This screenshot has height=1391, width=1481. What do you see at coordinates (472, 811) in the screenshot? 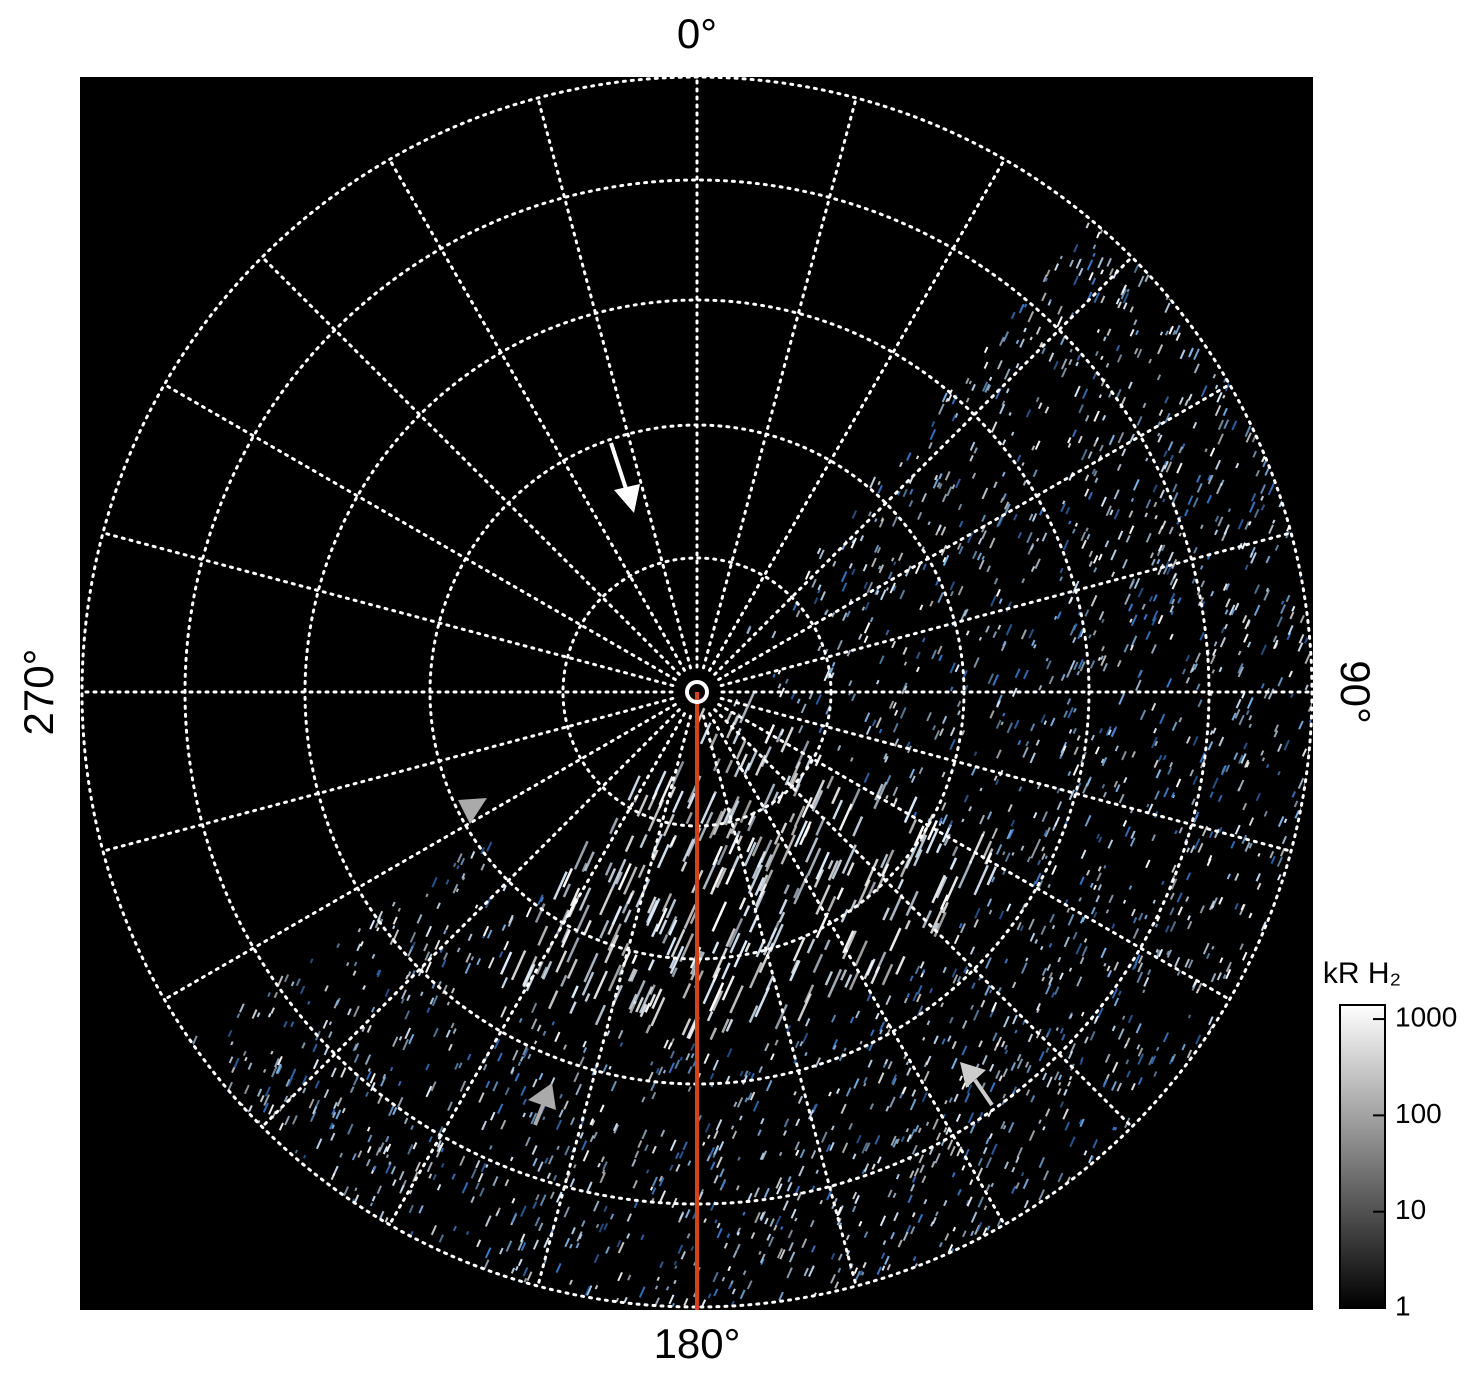
I see `arrow` at bounding box center [472, 811].